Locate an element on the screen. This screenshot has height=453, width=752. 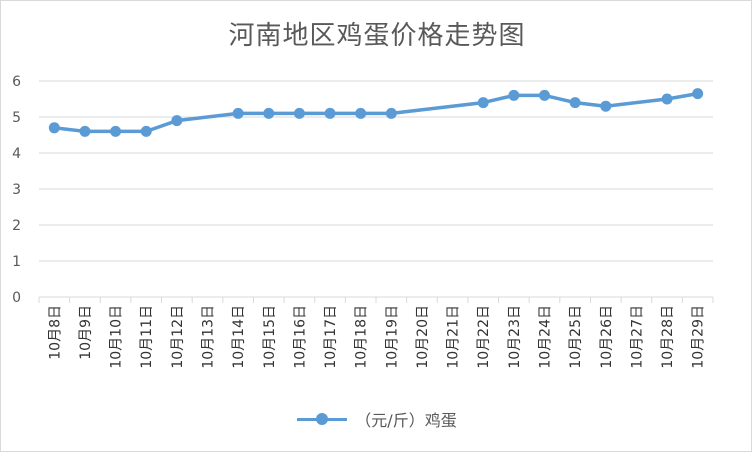
x-tick-label: 10月11日 is located at coordinates (147, 337).